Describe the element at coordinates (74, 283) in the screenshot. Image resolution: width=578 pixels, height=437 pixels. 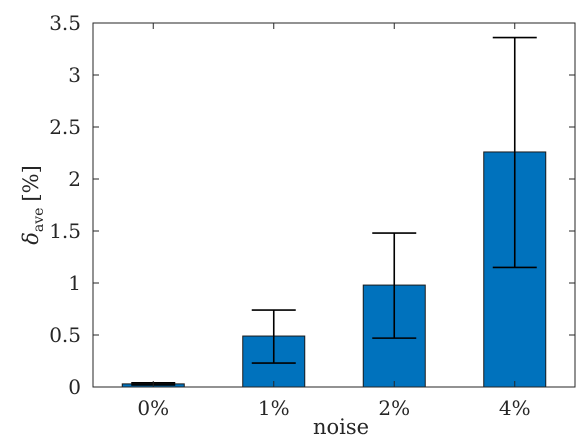
I see `y-tick-label-2: 1` at that location.